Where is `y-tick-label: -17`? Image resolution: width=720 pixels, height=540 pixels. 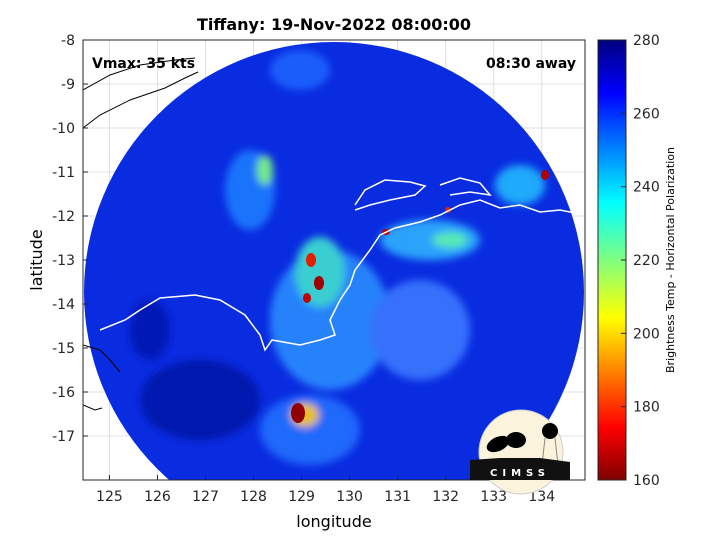
y-tick-label: -17 is located at coordinates (63, 437).